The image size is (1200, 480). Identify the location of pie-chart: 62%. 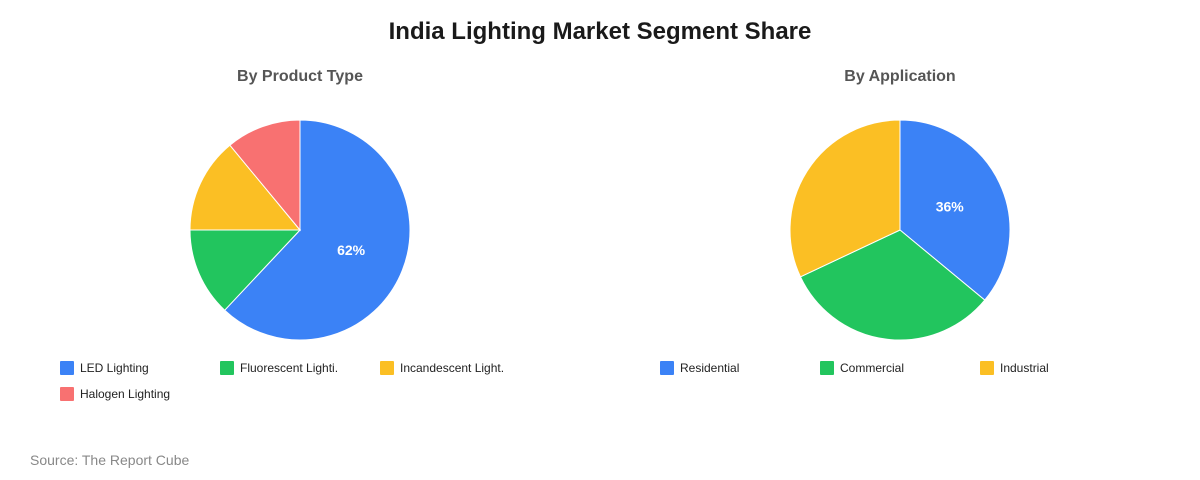
(300, 230).